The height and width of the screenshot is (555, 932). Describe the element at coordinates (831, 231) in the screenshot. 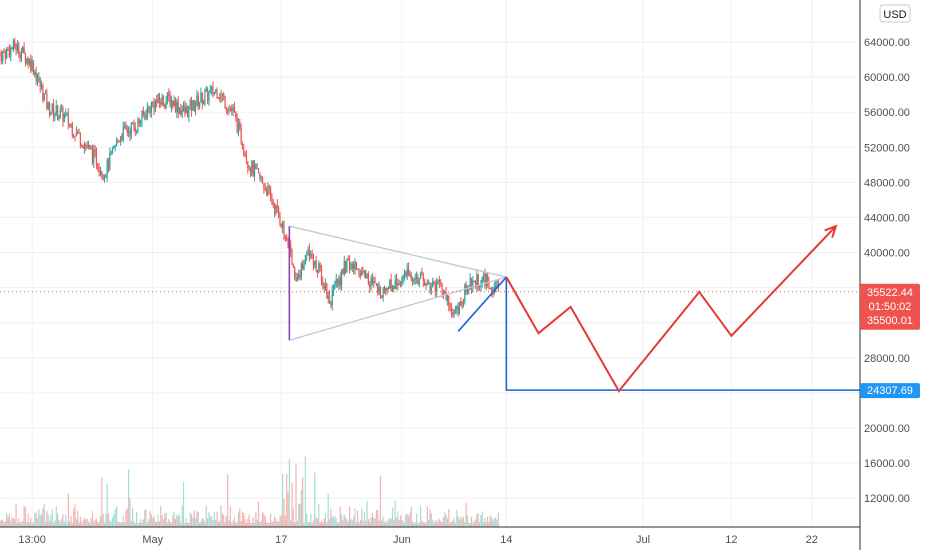

I see `projection-arrowhead` at that location.